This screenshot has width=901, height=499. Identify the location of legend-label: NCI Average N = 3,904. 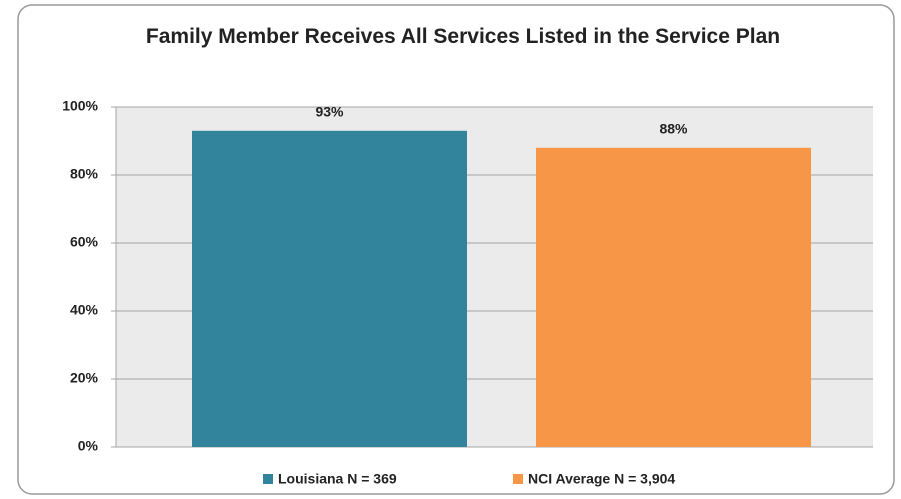
(601, 479).